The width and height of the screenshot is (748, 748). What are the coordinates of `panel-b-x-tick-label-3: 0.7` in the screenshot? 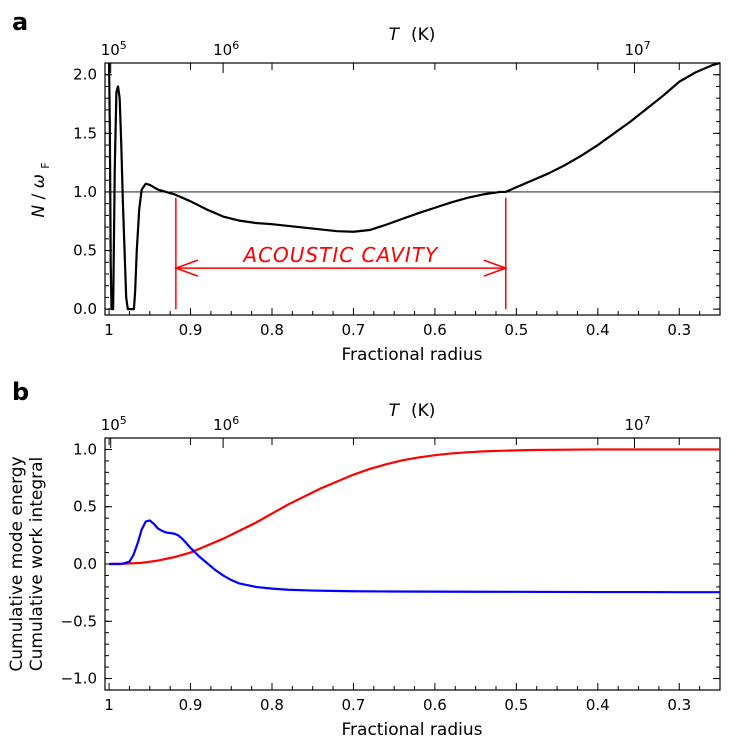 It's located at (354, 705).